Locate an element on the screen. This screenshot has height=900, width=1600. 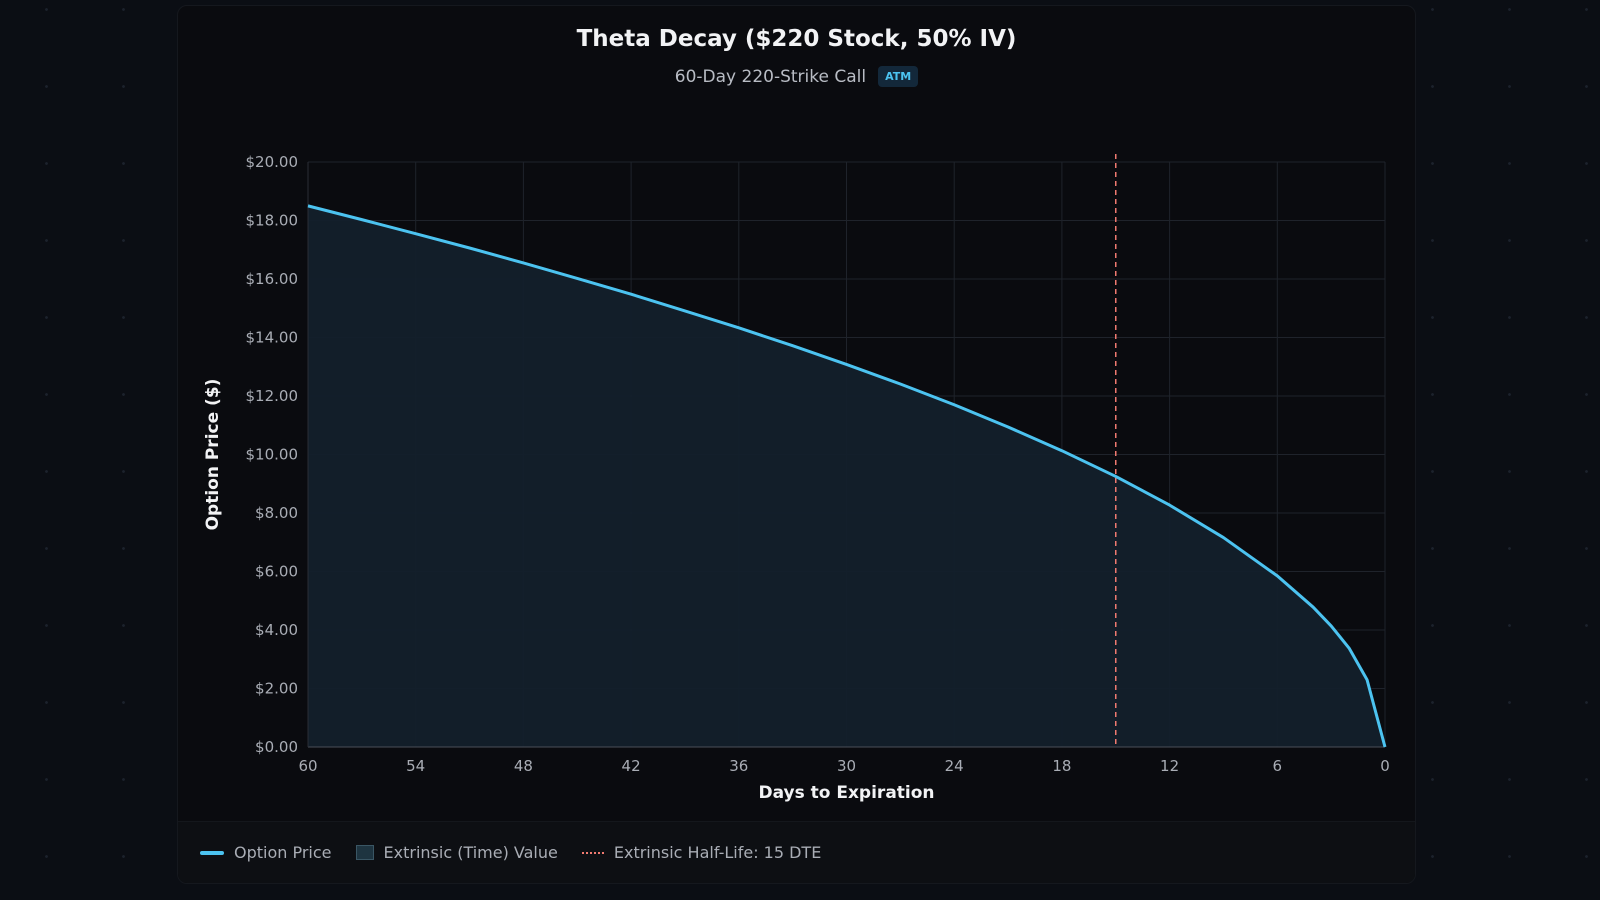
chart-title: Theta Decay ($220 Stock, 50% IV) is located at coordinates (796, 39).